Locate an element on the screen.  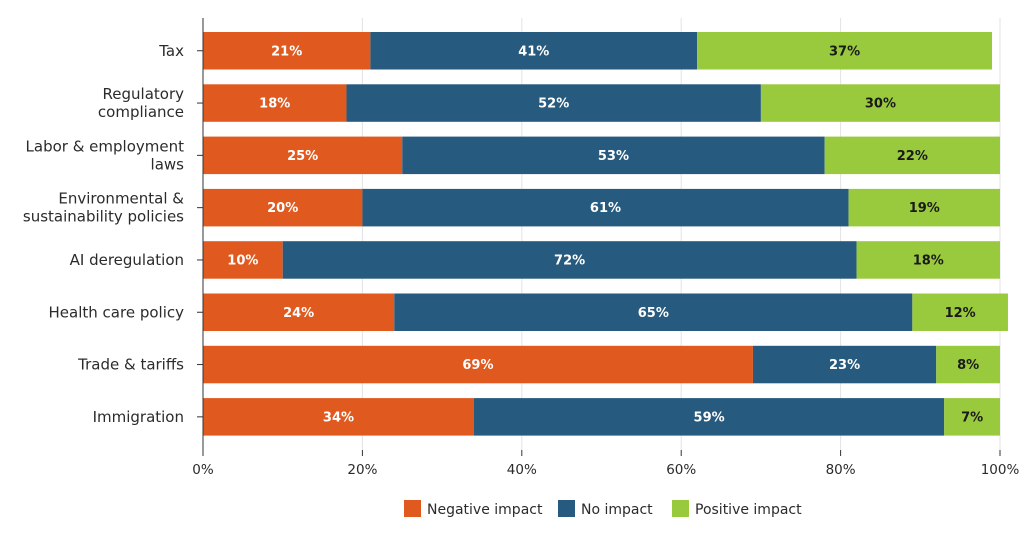
data-label: 53% is located at coordinates (613, 156).